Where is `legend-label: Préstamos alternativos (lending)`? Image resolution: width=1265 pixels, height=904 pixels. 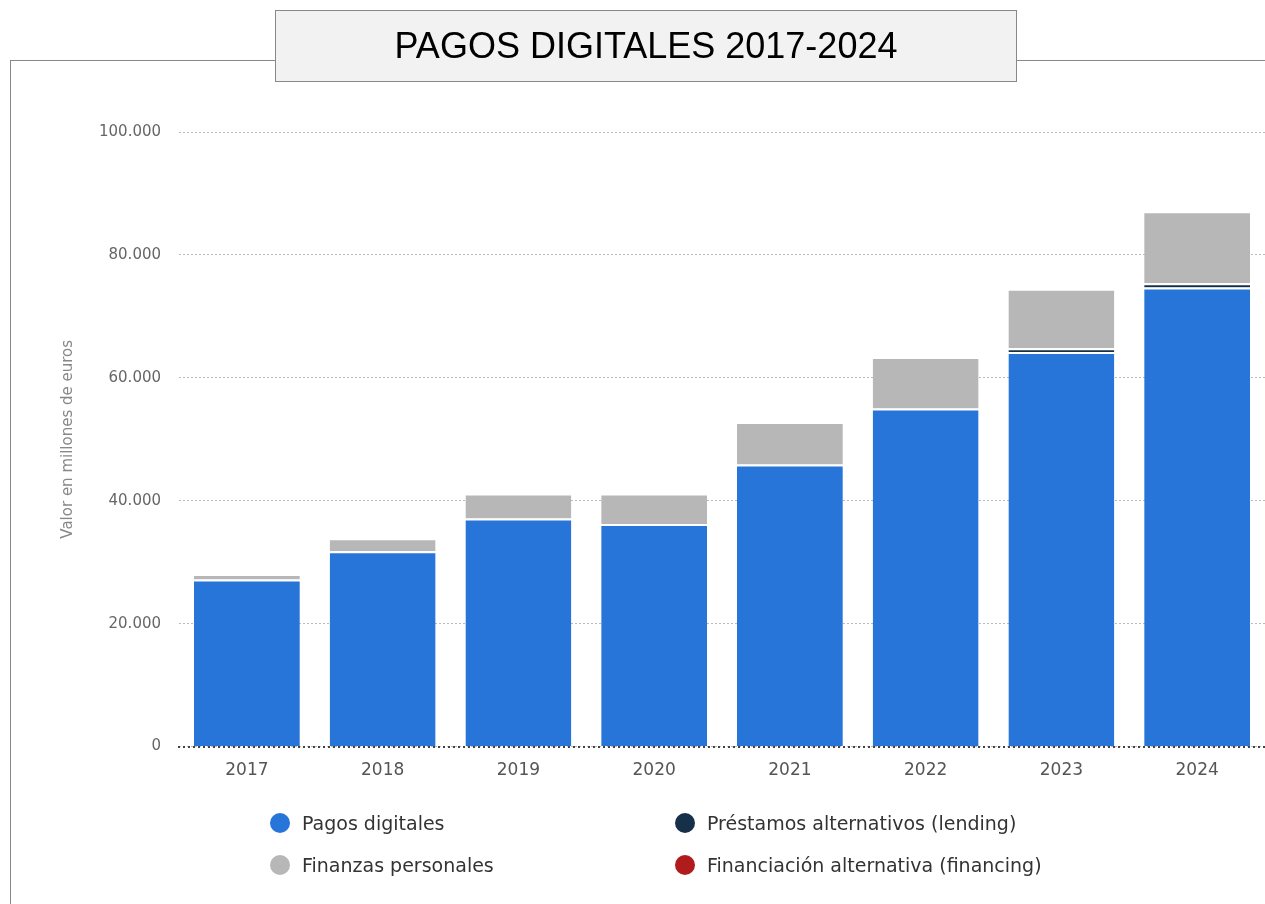 legend-label: Préstamos alternativos (lending) is located at coordinates (862, 823).